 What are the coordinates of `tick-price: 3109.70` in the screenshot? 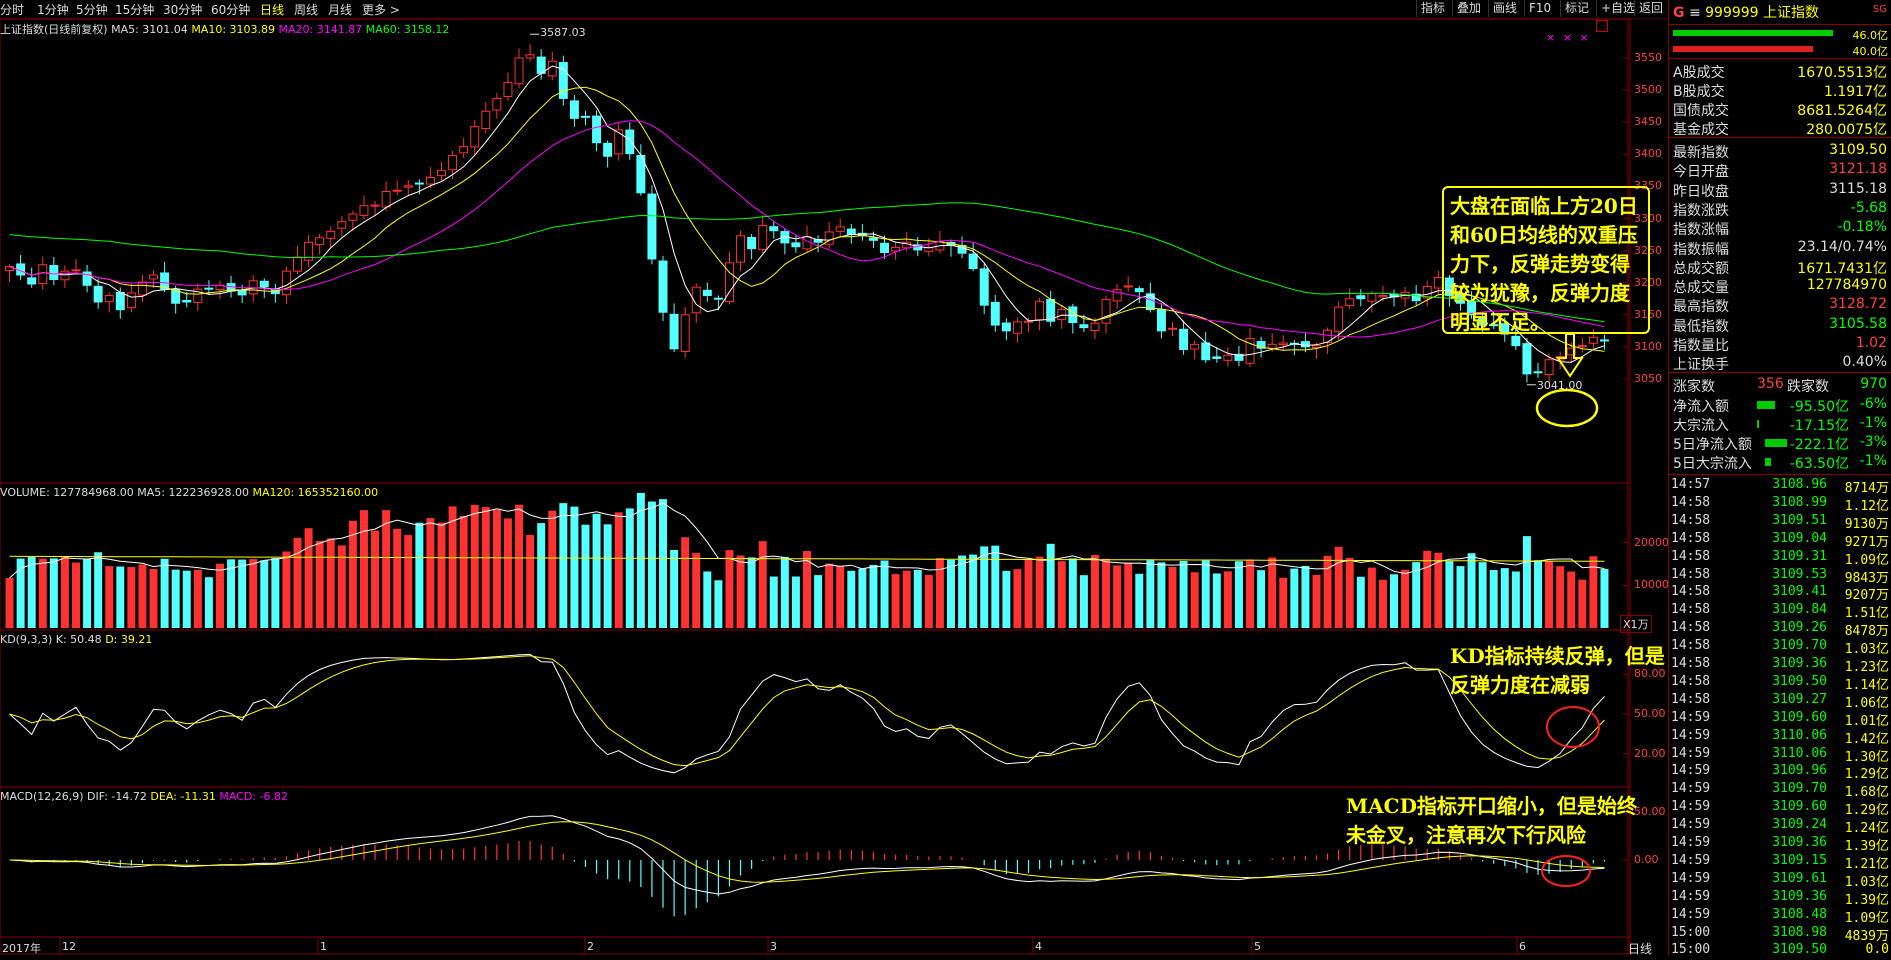 It's located at (1799, 789).